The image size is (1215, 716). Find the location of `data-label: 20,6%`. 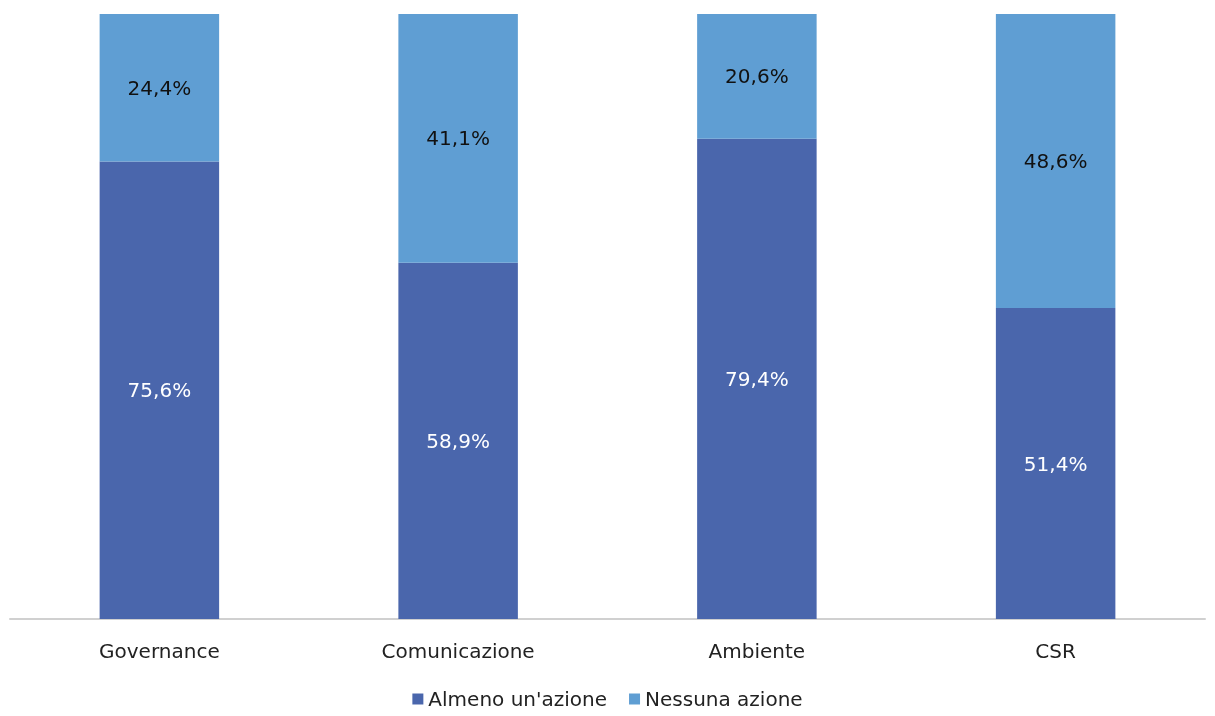

data-label: 20,6% is located at coordinates (757, 76).